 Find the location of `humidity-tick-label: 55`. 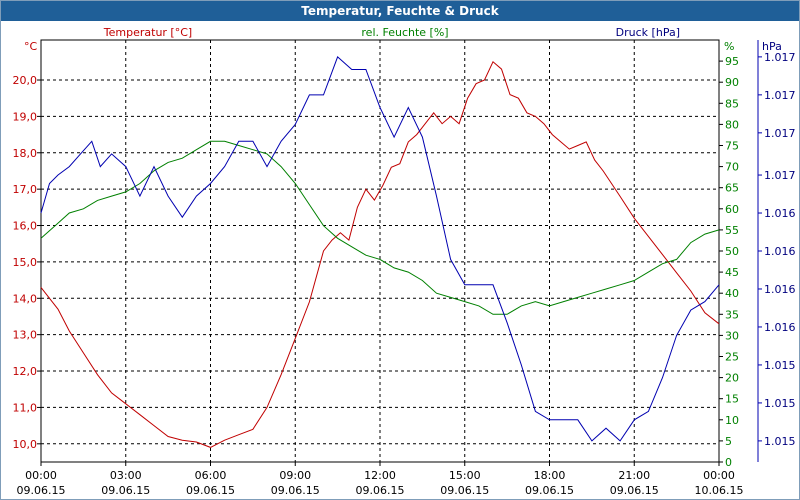

humidity-tick-label: 55 is located at coordinates (732, 230).